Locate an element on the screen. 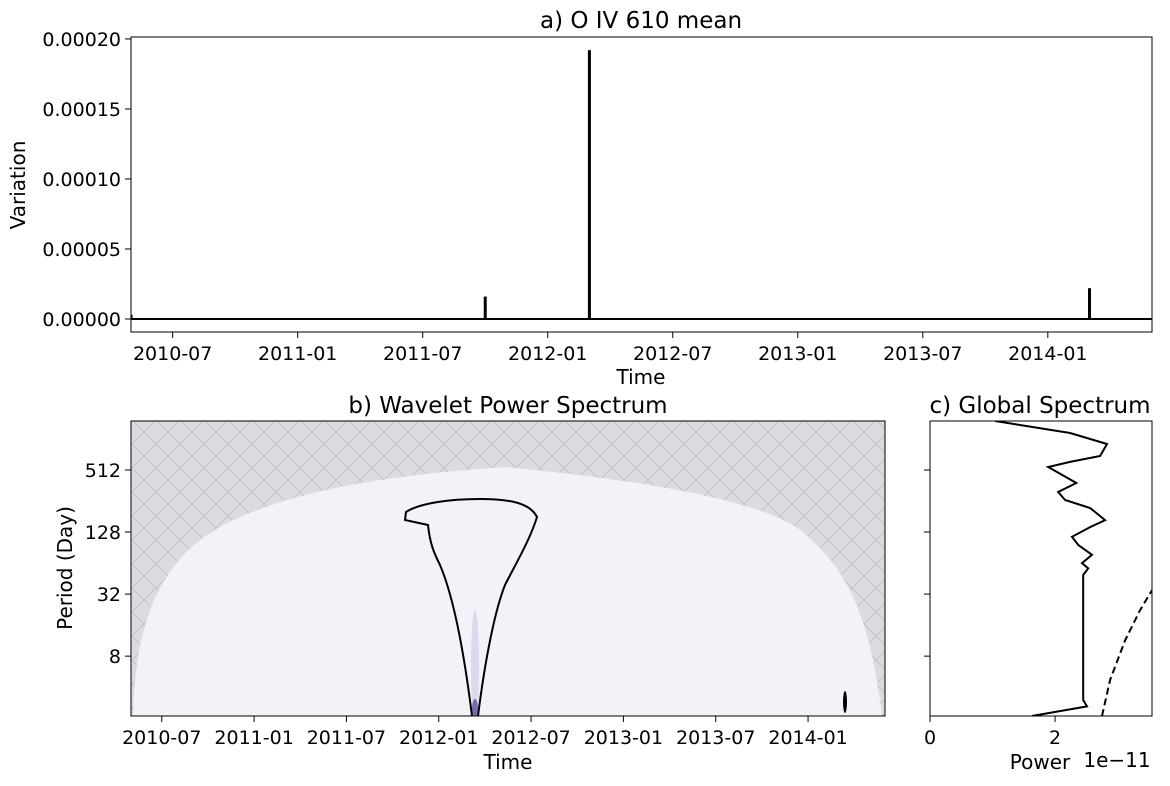 The width and height of the screenshot is (1170, 786). power-peak is located at coordinates (475, 707).